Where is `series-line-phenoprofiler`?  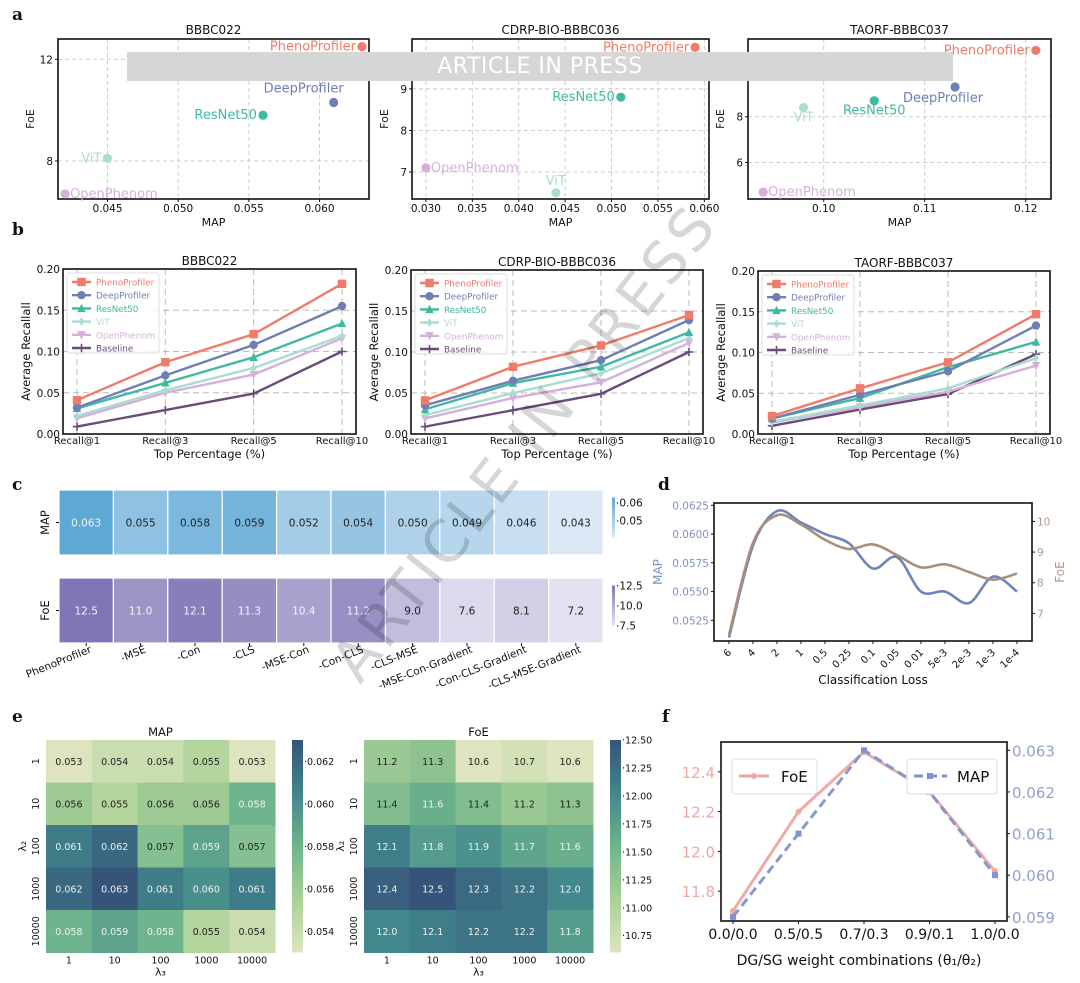
series-line-phenoprofiler is located at coordinates (904, 365).